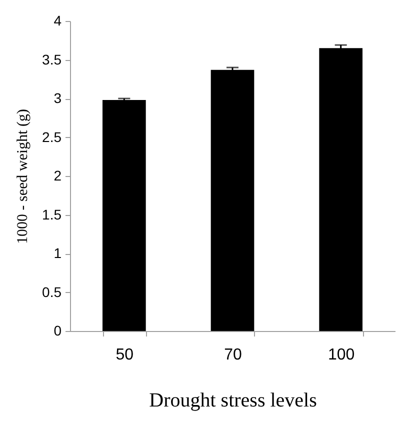 This screenshot has width=408, height=421. I want to click on bar, so click(340, 189).